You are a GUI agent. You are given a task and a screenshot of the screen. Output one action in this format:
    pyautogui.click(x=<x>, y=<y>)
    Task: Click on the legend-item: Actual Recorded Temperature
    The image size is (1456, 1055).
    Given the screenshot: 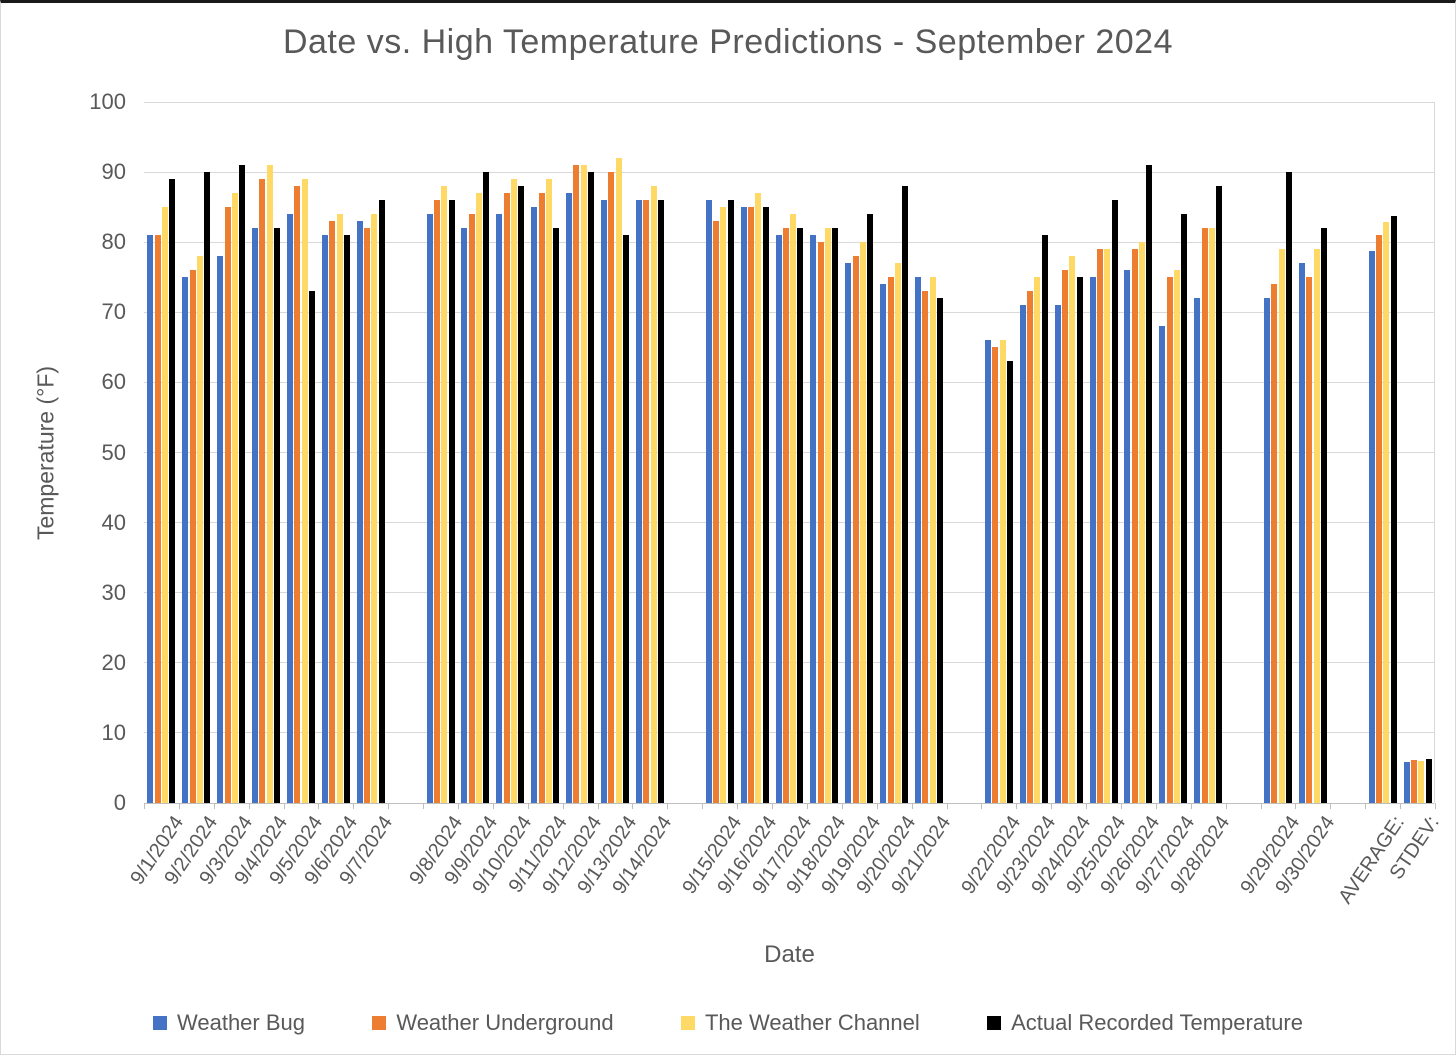 What is the action you would take?
    pyautogui.click(x=1145, y=1023)
    